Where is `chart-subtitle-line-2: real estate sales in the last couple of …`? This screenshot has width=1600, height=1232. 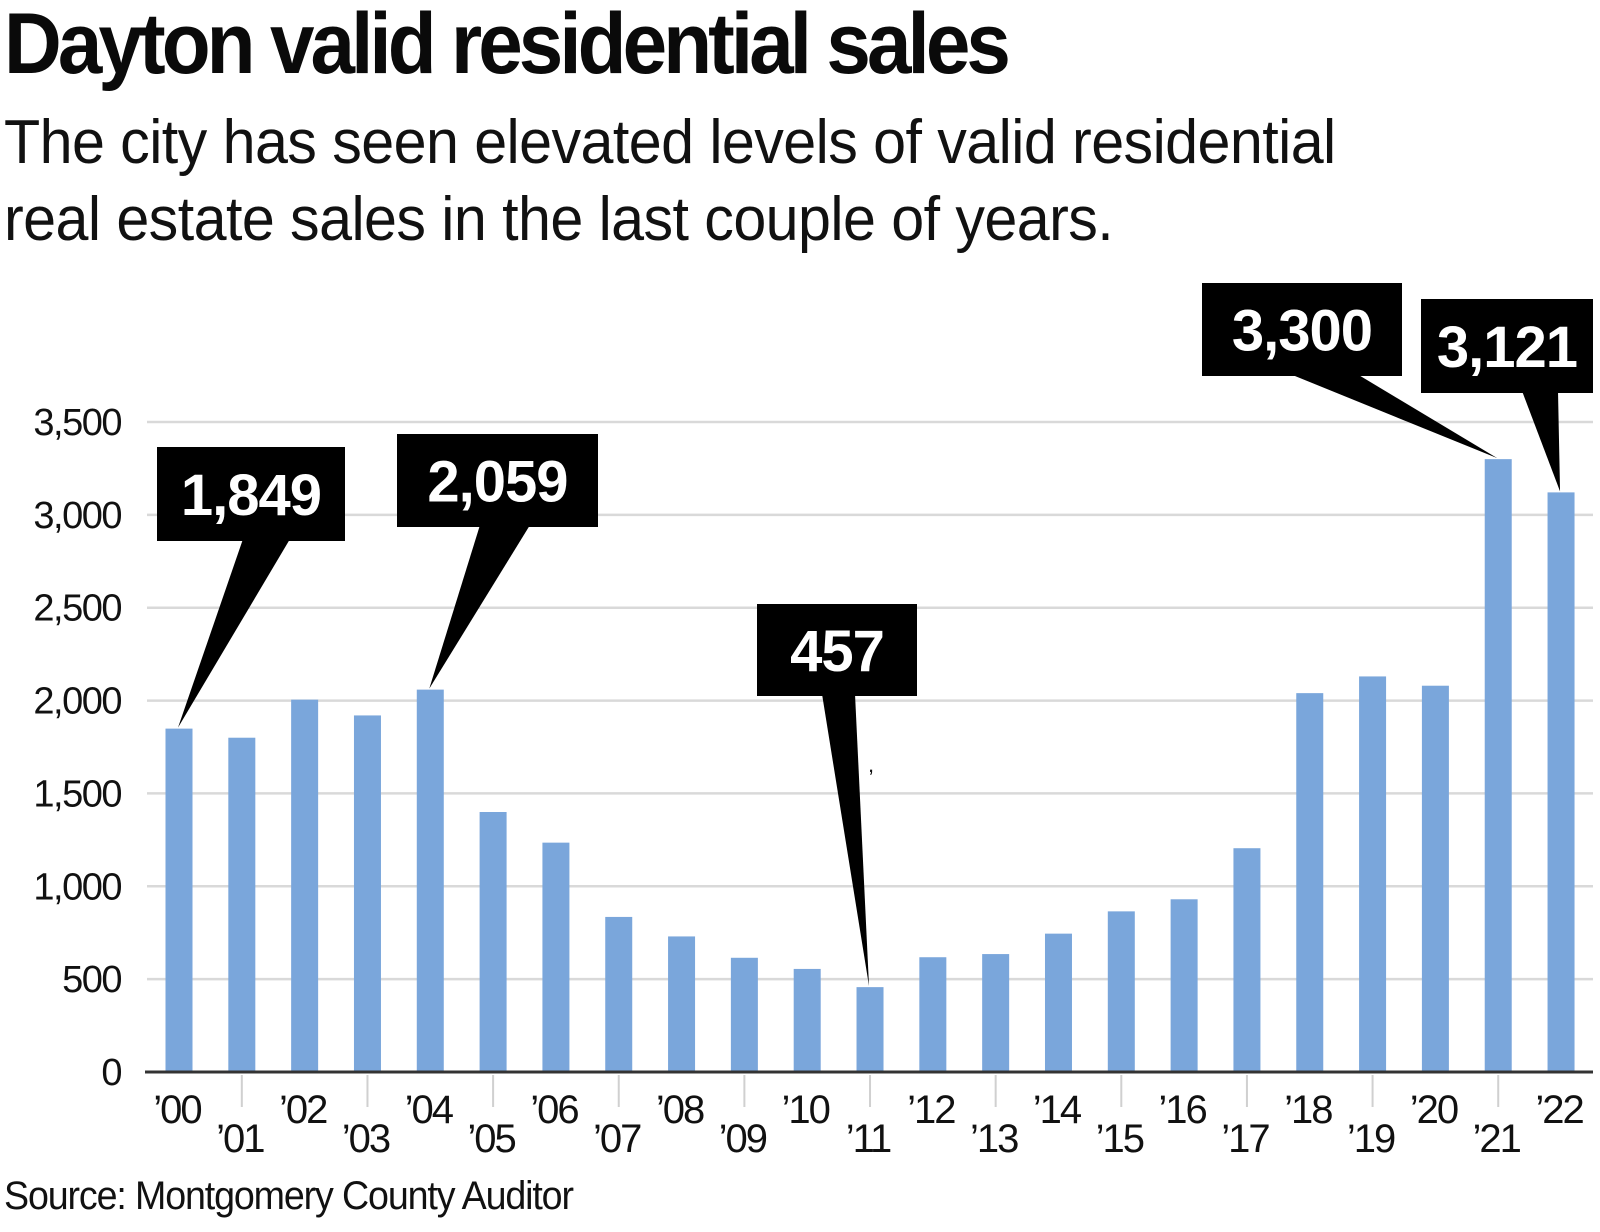
chart-subtitle-line-2: real estate sales in the last couple of … is located at coordinates (559, 219).